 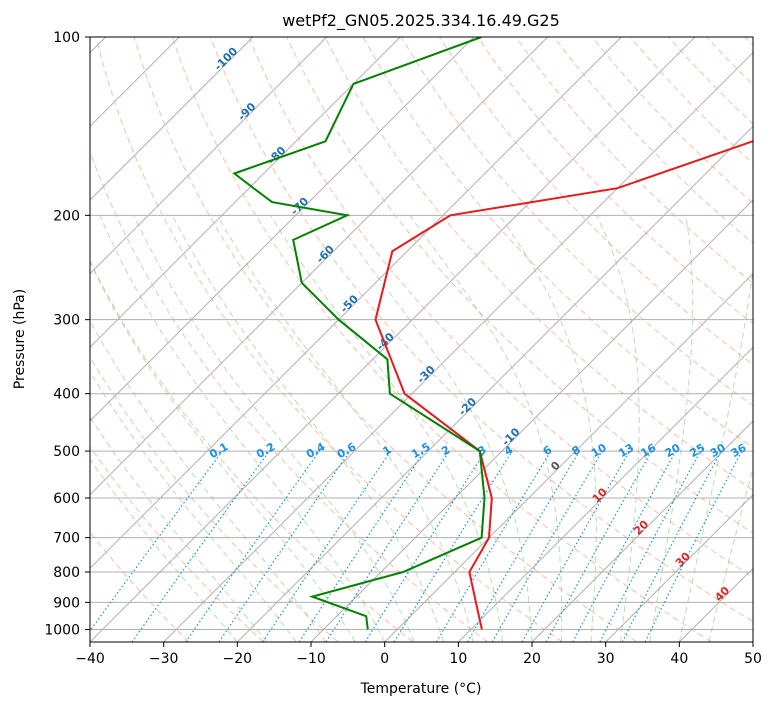 I want to click on adiabat-label: 30, so click(x=683, y=559).